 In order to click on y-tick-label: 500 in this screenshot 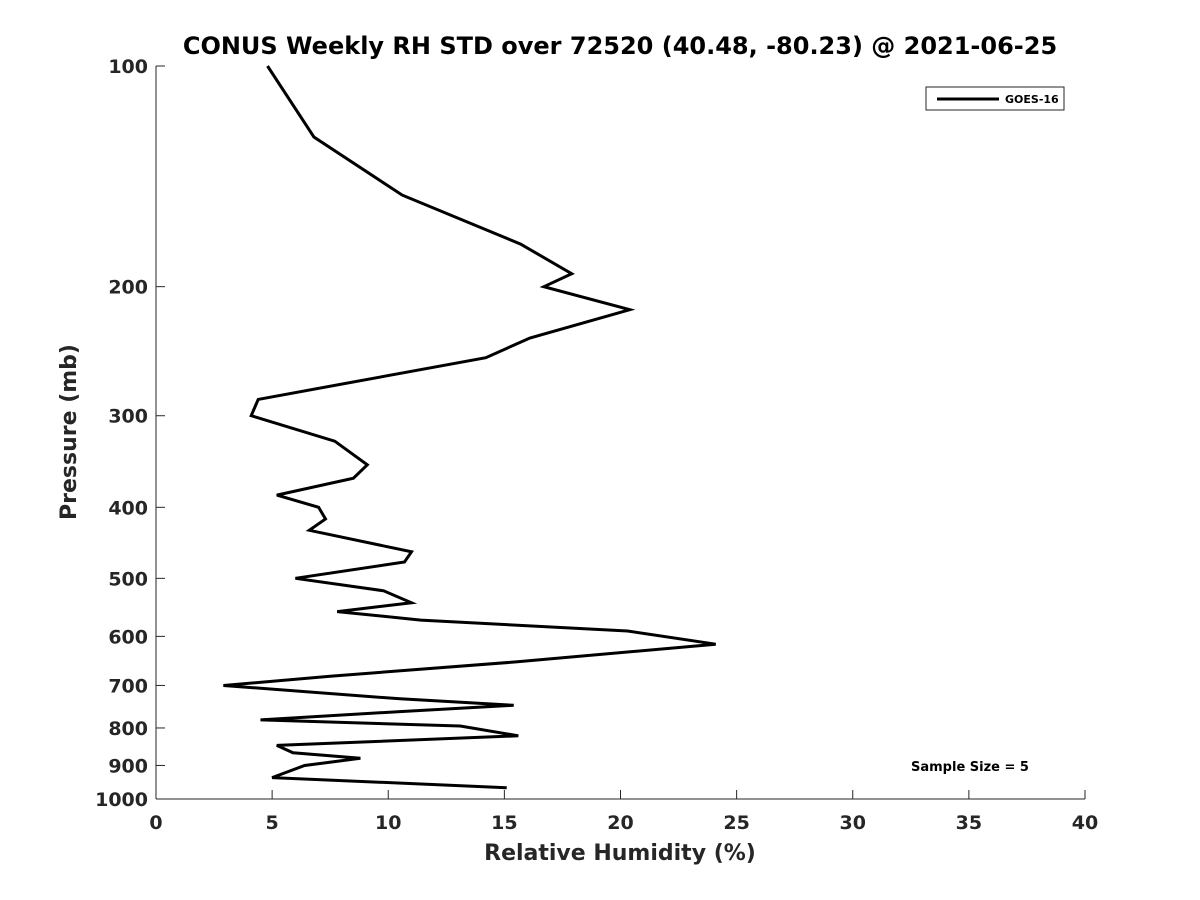, I will do `click(128, 579)`.